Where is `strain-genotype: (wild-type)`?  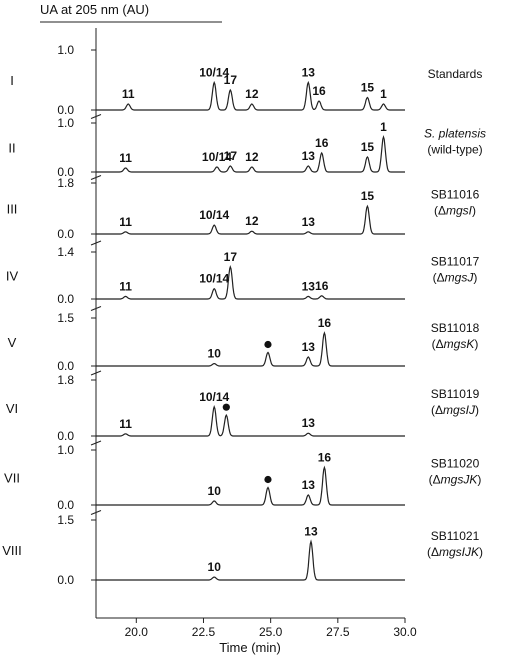
strain-genotype: (wild-type) is located at coordinates (454, 150).